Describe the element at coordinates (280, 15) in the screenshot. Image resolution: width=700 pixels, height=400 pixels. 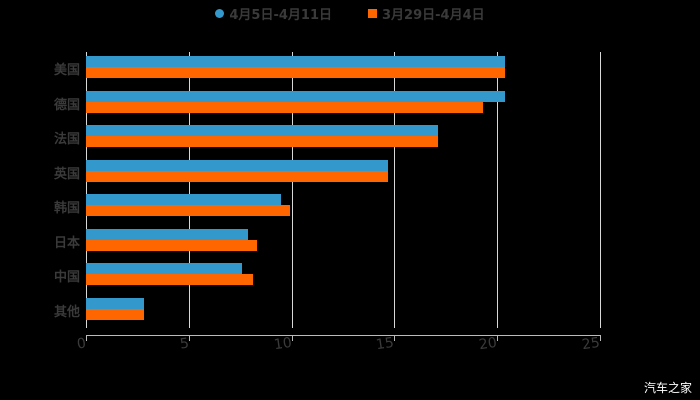
I see `legend-label-series1: 4月5日-4月11日` at that location.